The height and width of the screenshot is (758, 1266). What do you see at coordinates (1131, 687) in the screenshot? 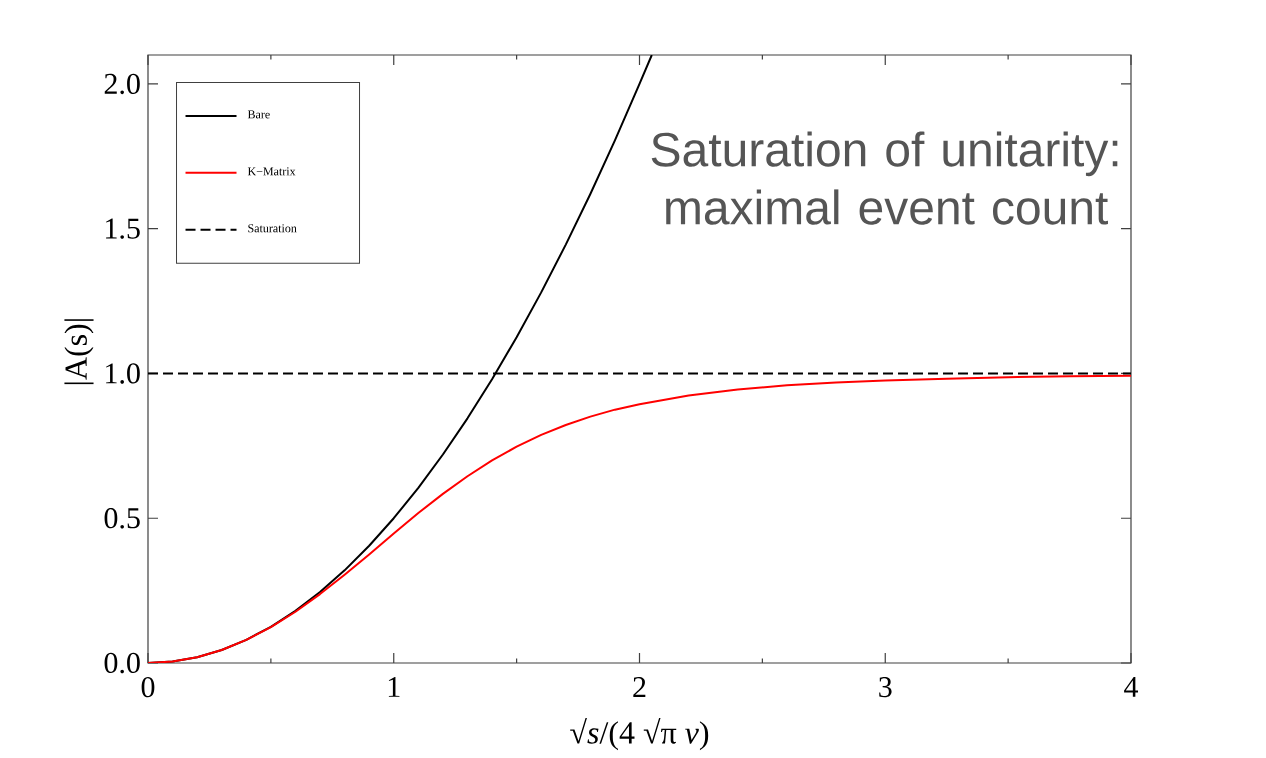
I see `x-tick-label: 4` at bounding box center [1131, 687].